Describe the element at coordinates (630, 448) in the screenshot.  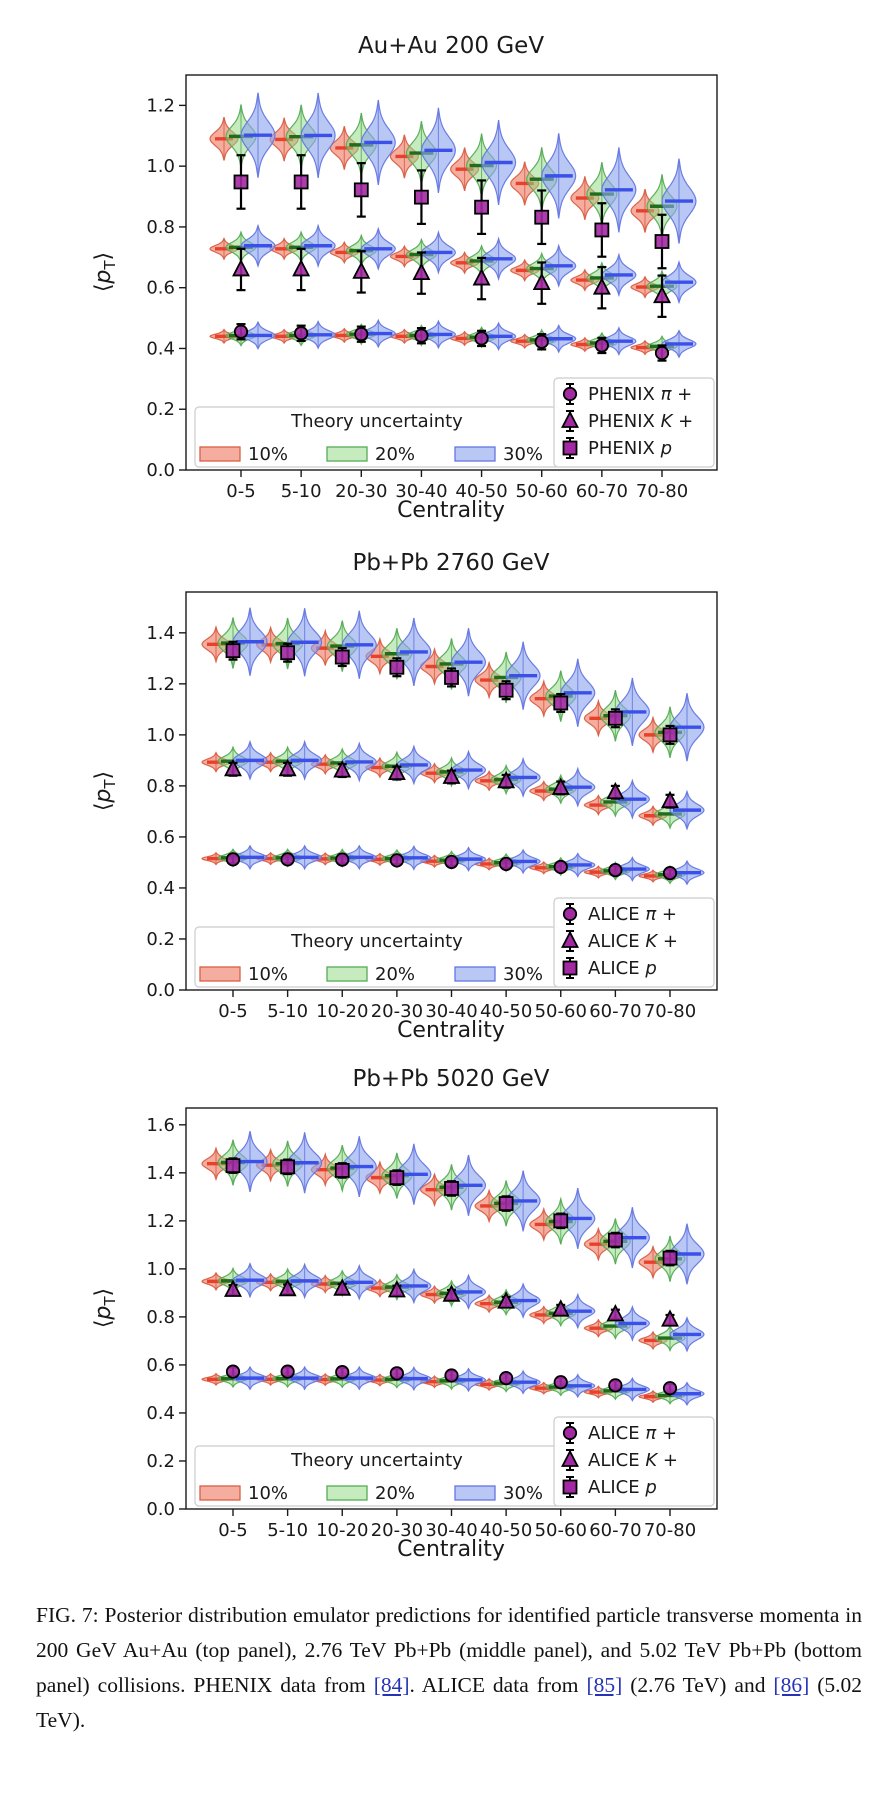
I see `legend-label-proton: PHENIX p` at that location.